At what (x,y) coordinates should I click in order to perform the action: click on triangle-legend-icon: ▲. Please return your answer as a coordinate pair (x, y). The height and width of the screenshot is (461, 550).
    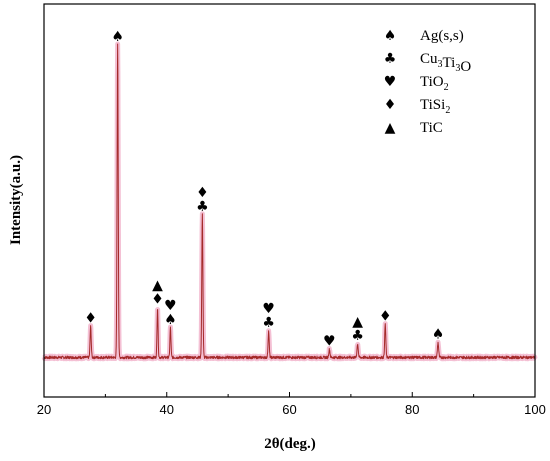
    Looking at the image, I should click on (390, 128).